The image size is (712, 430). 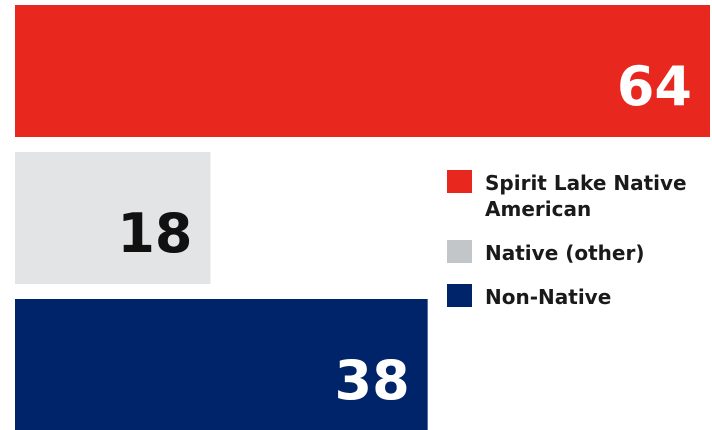 What do you see at coordinates (548, 297) in the screenshot?
I see `legend-label-non-native: Non-Native` at bounding box center [548, 297].